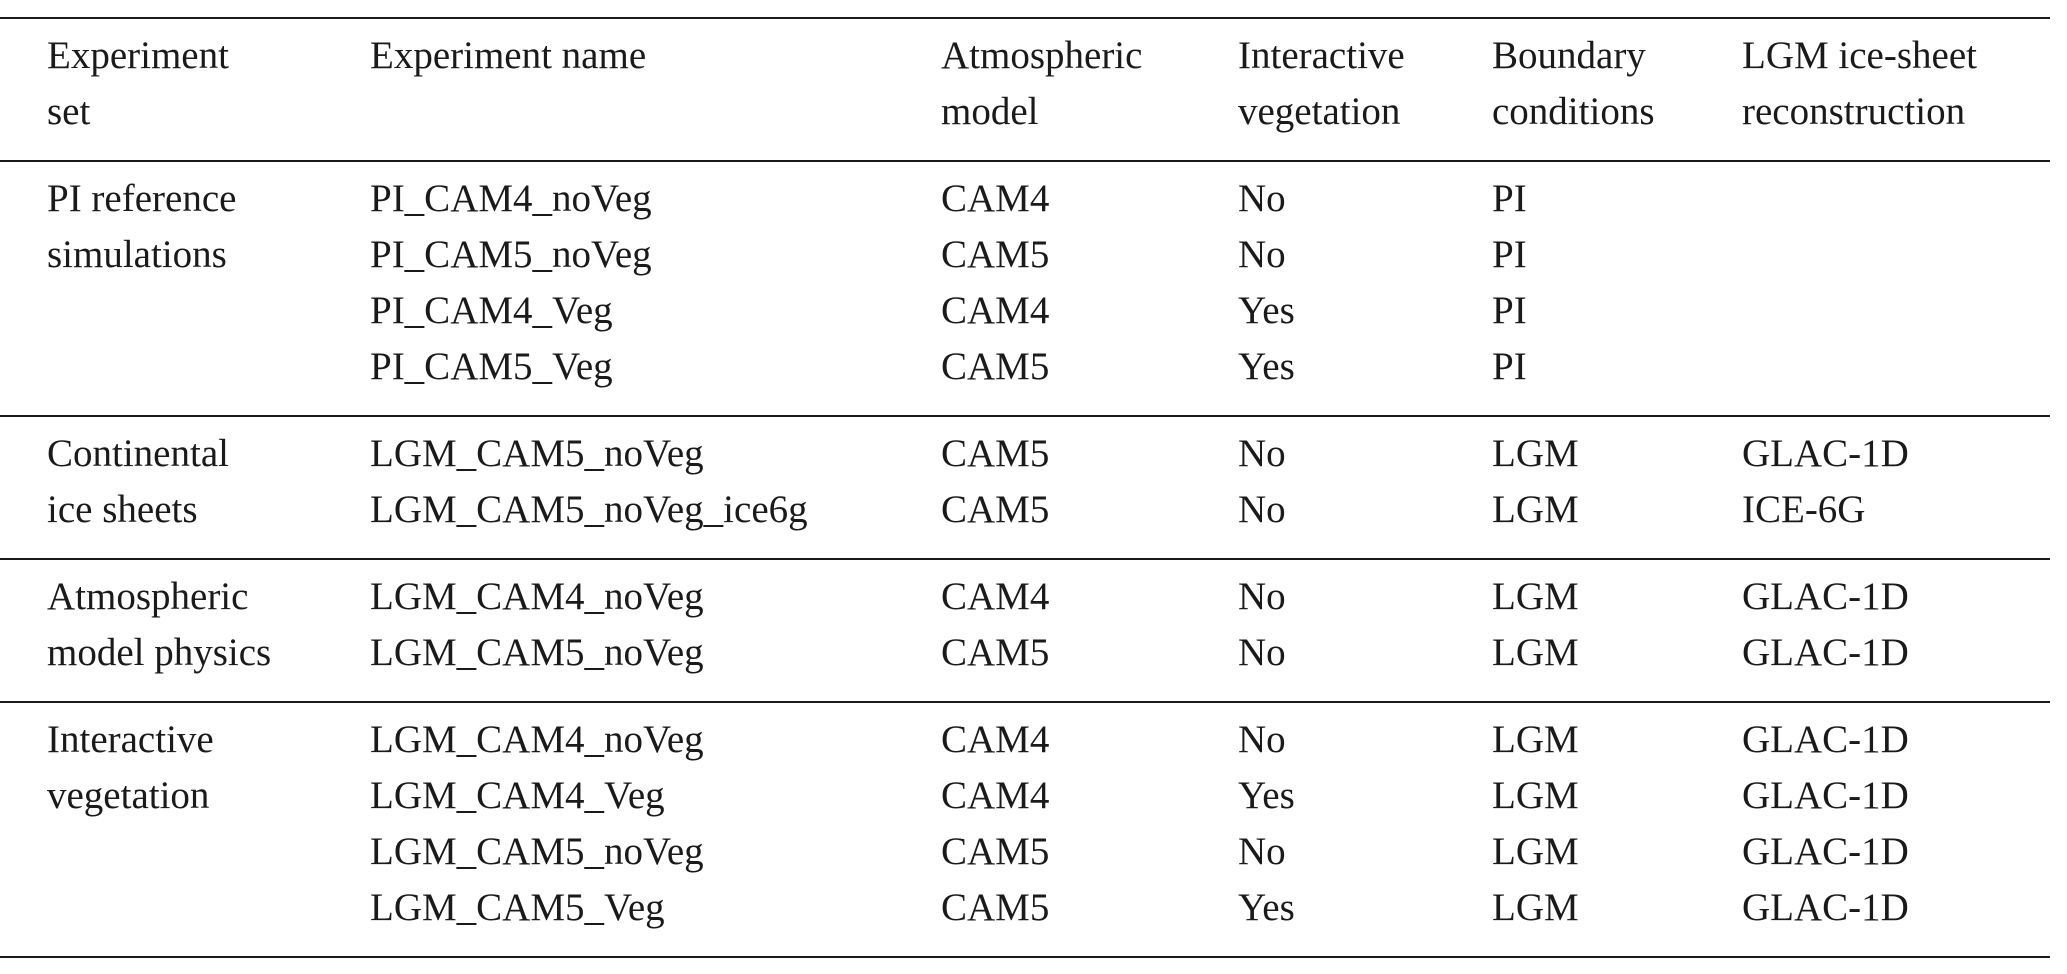  What do you see at coordinates (138, 55) in the screenshot?
I see `header-cell: Experiment` at bounding box center [138, 55].